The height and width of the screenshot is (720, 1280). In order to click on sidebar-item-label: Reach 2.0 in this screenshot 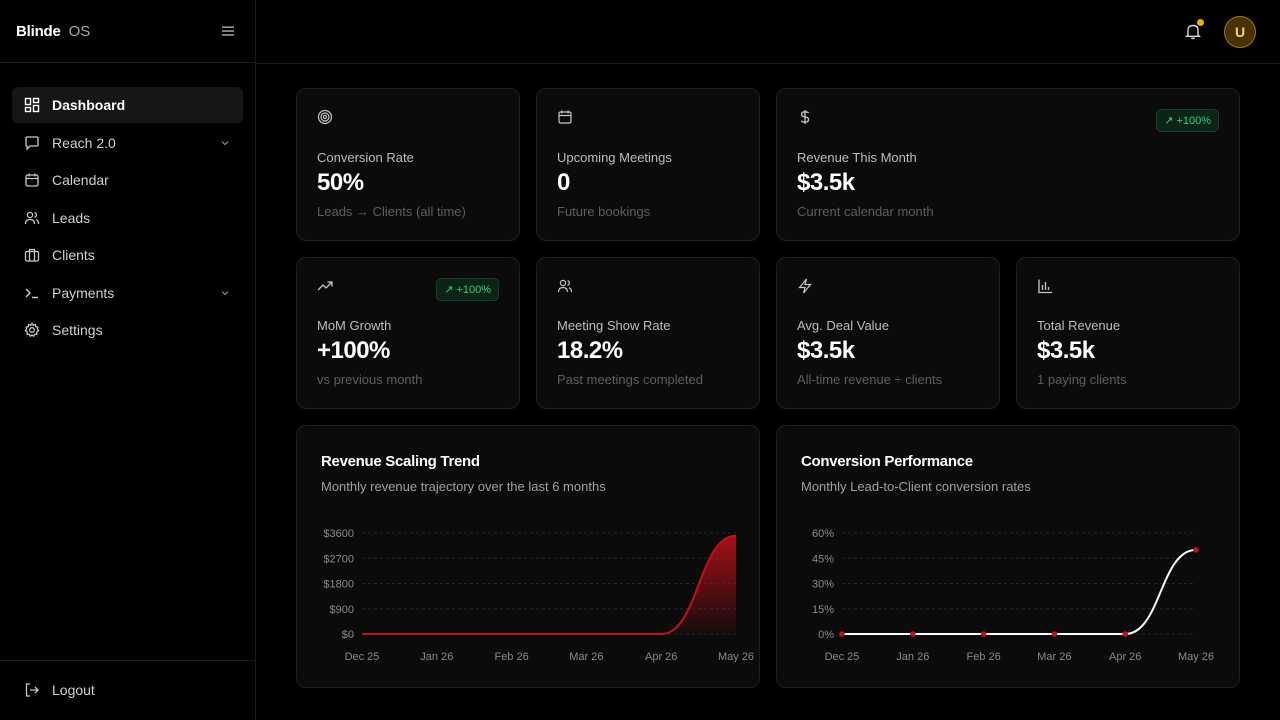, I will do `click(84, 142)`.